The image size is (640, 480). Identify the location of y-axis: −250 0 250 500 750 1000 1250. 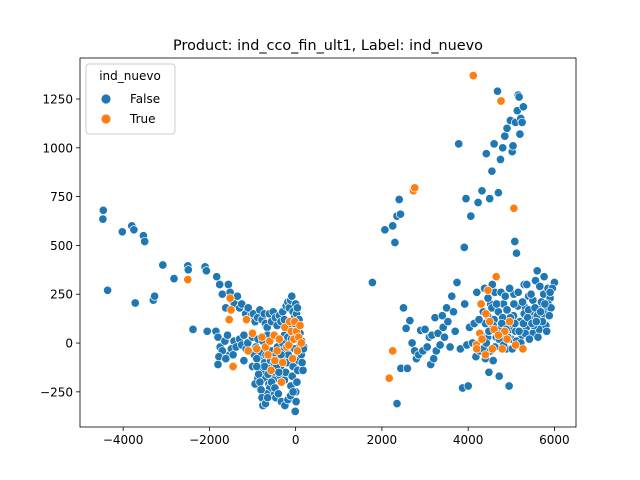
(60, 246).